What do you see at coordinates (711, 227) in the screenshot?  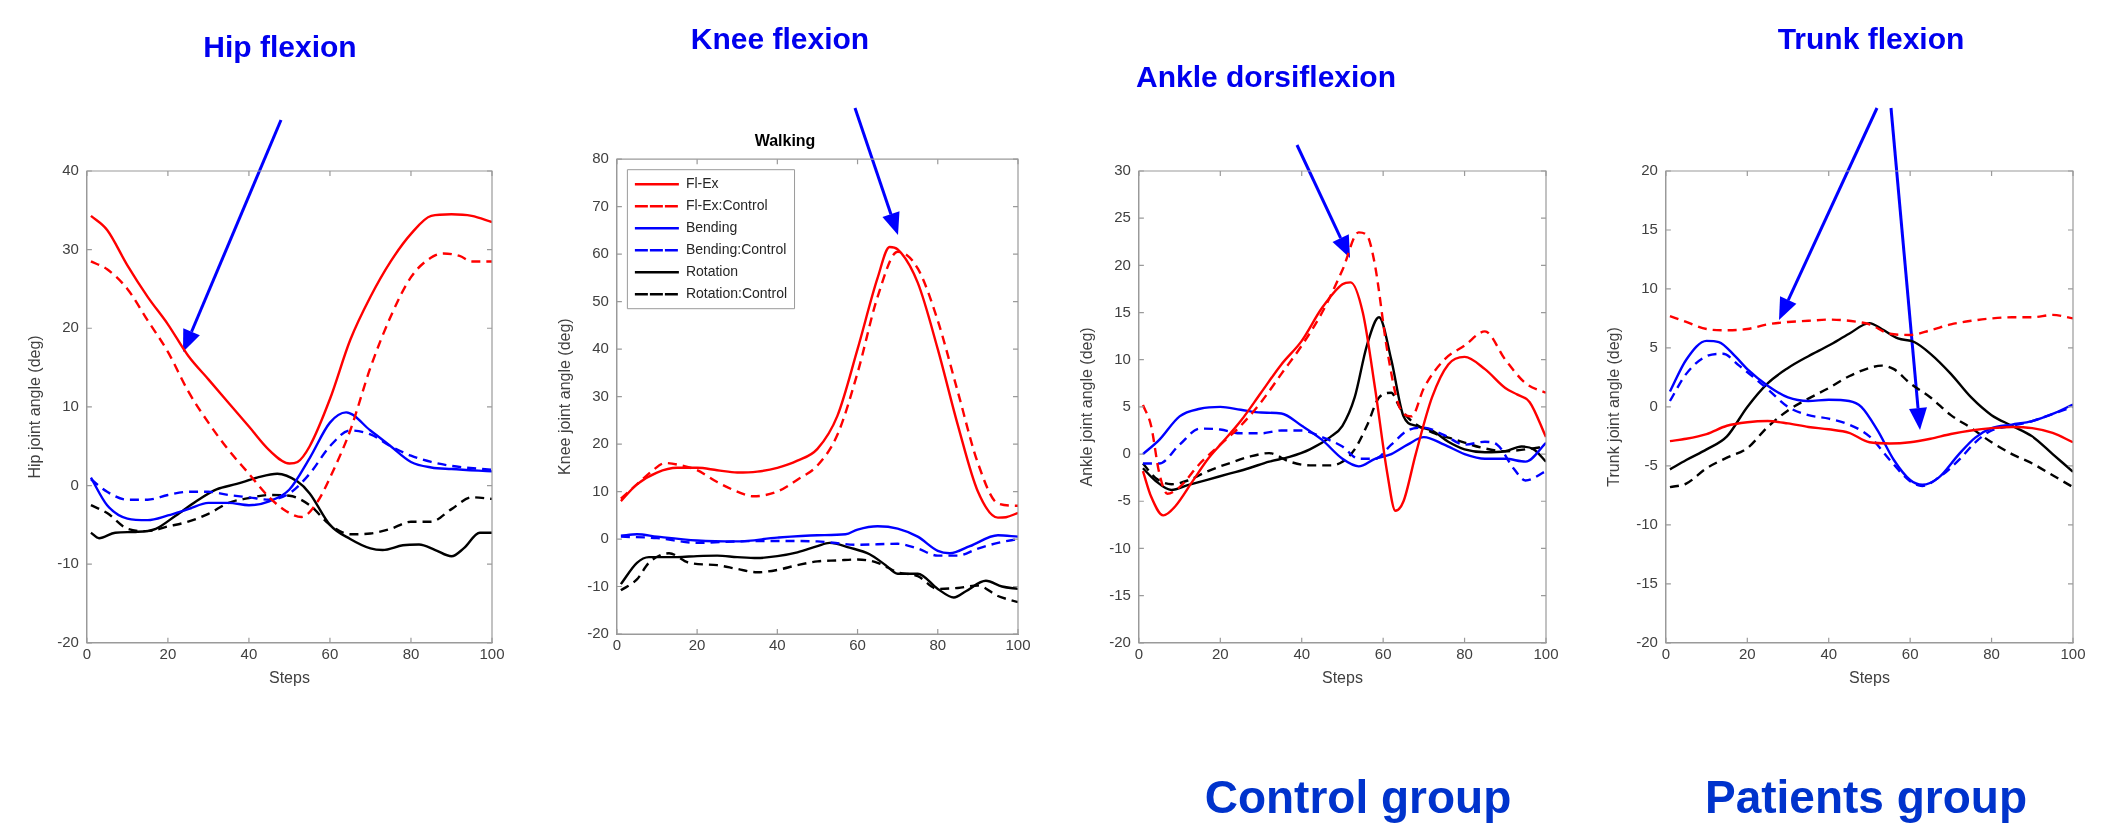 I see `legend-label: Bending` at bounding box center [711, 227].